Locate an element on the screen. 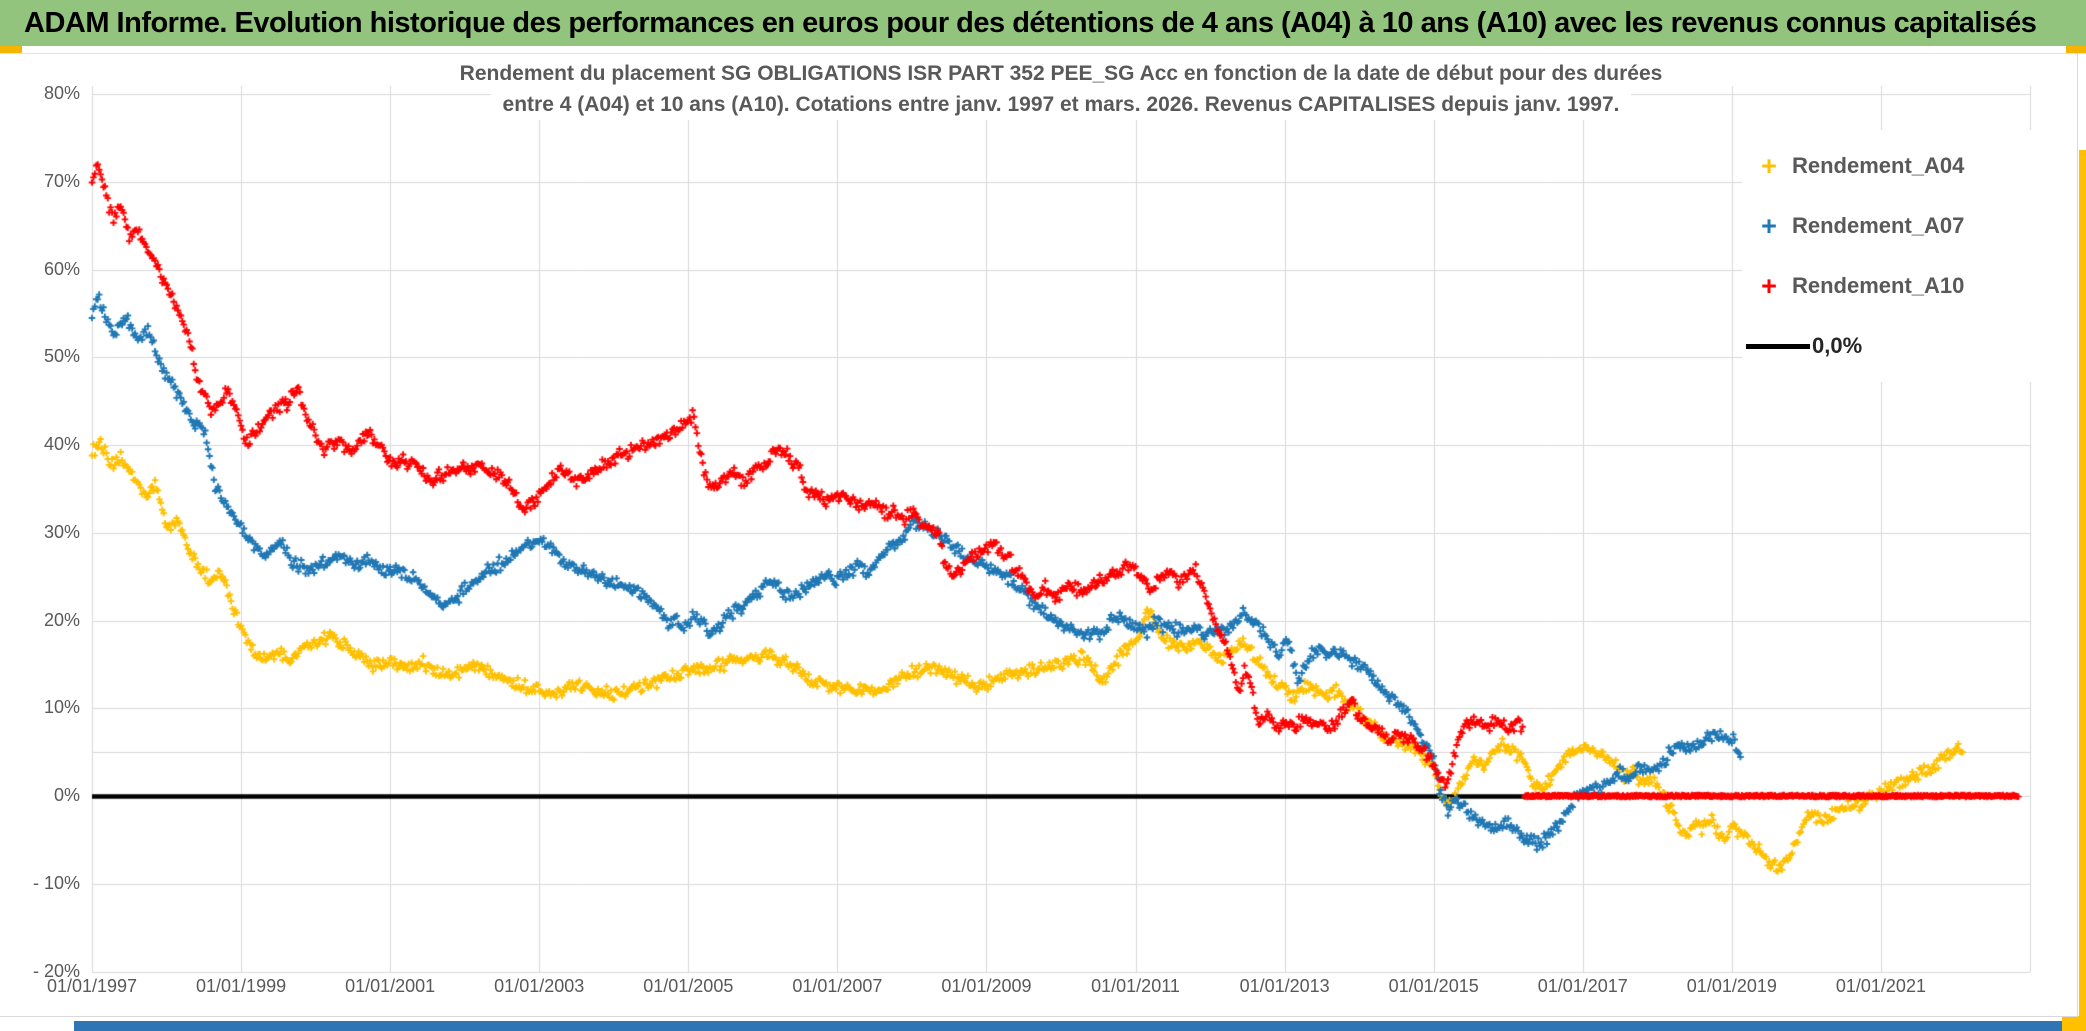 This screenshot has height=1031, width=2086. x-axis-tick: 01/01/2013 is located at coordinates (1284, 986).